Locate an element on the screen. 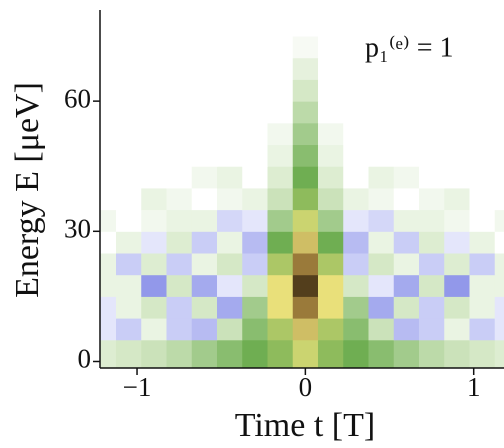 The image size is (504, 448). x-axis-label: Time t [T] is located at coordinates (305, 425).